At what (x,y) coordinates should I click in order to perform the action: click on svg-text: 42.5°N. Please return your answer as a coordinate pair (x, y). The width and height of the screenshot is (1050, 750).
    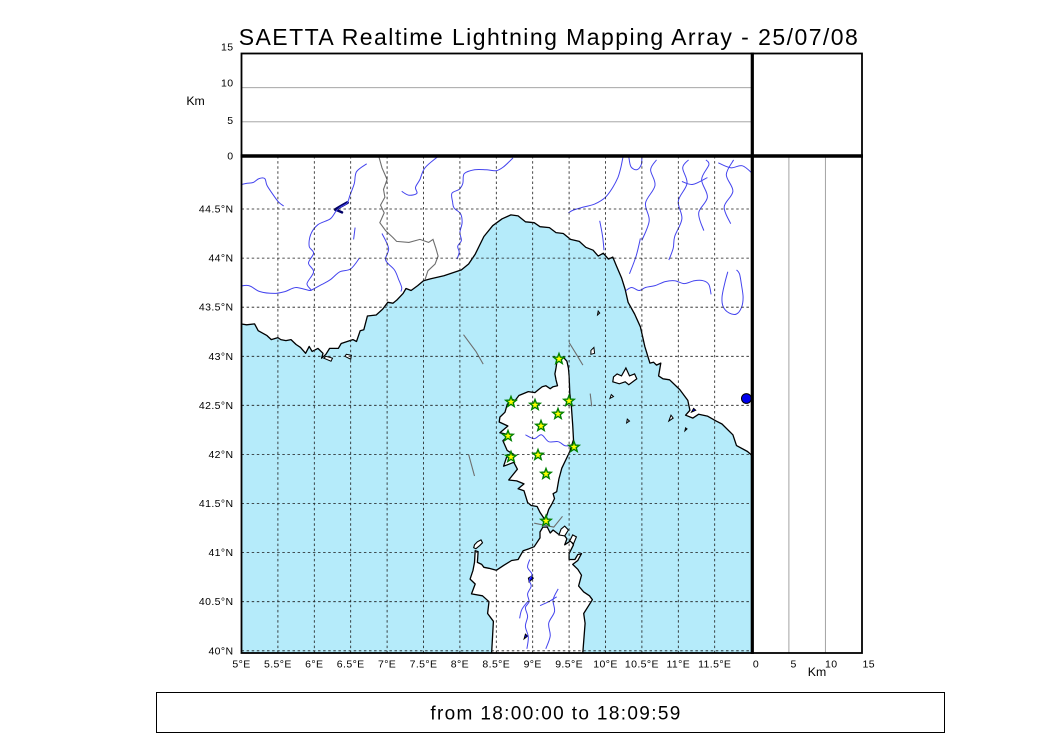
    Looking at the image, I should click on (216, 406).